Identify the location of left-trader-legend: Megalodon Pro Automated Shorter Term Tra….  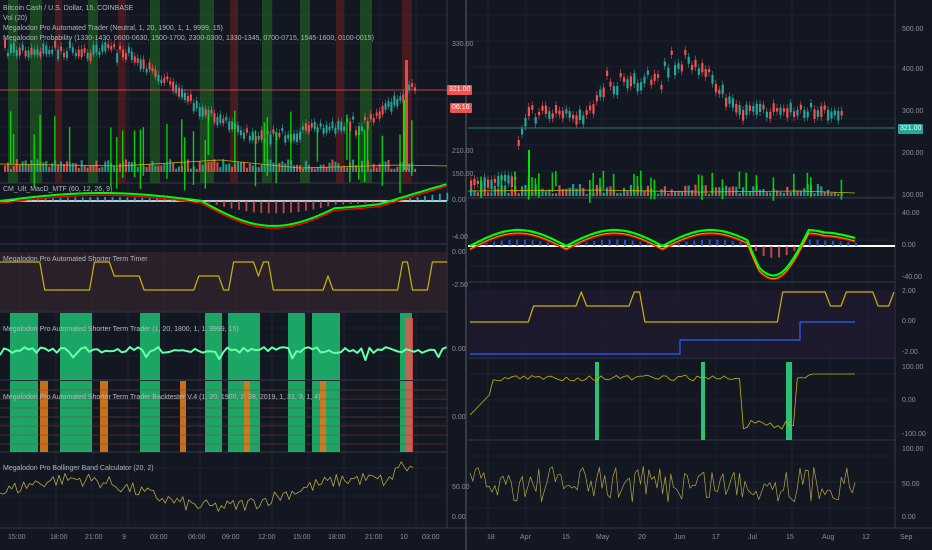
(121, 329).